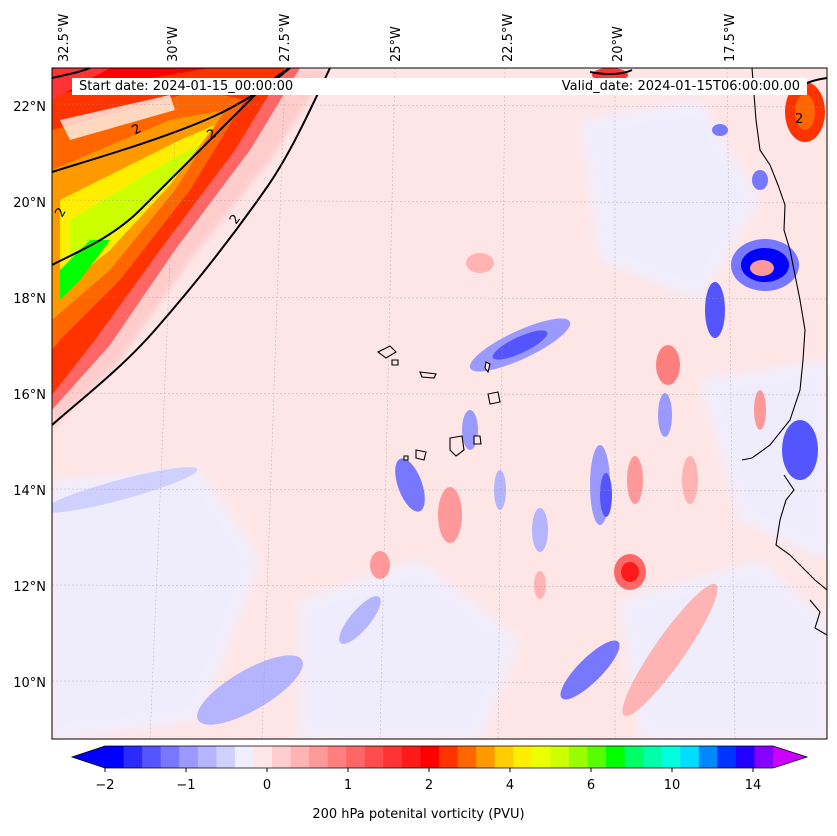  Describe the element at coordinates (784, 352) in the screenshot. I see `coastline` at that location.